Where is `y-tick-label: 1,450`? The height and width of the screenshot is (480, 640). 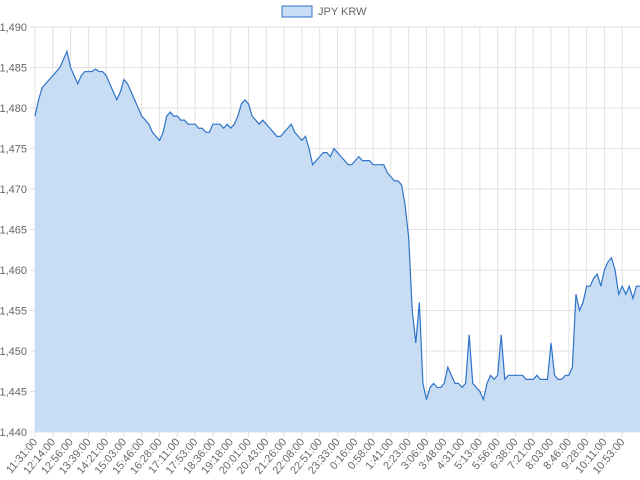 y-tick-label: 1,450 is located at coordinates (13, 352).